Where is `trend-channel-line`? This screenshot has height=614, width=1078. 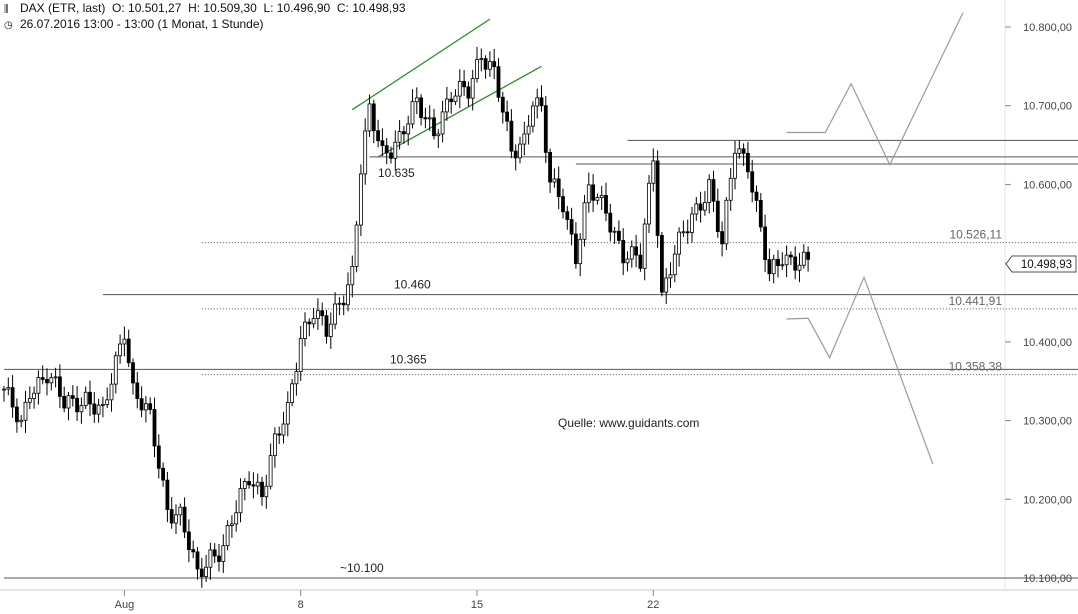
trend-channel-line is located at coordinates (421, 64).